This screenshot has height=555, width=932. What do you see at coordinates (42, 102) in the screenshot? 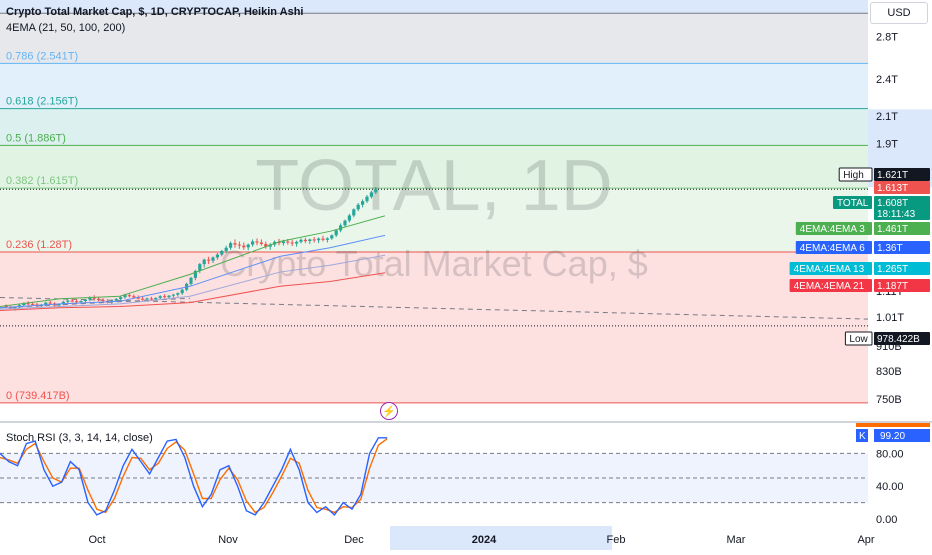
I see `fib-label: 0.618 (2.156T)` at bounding box center [42, 102].